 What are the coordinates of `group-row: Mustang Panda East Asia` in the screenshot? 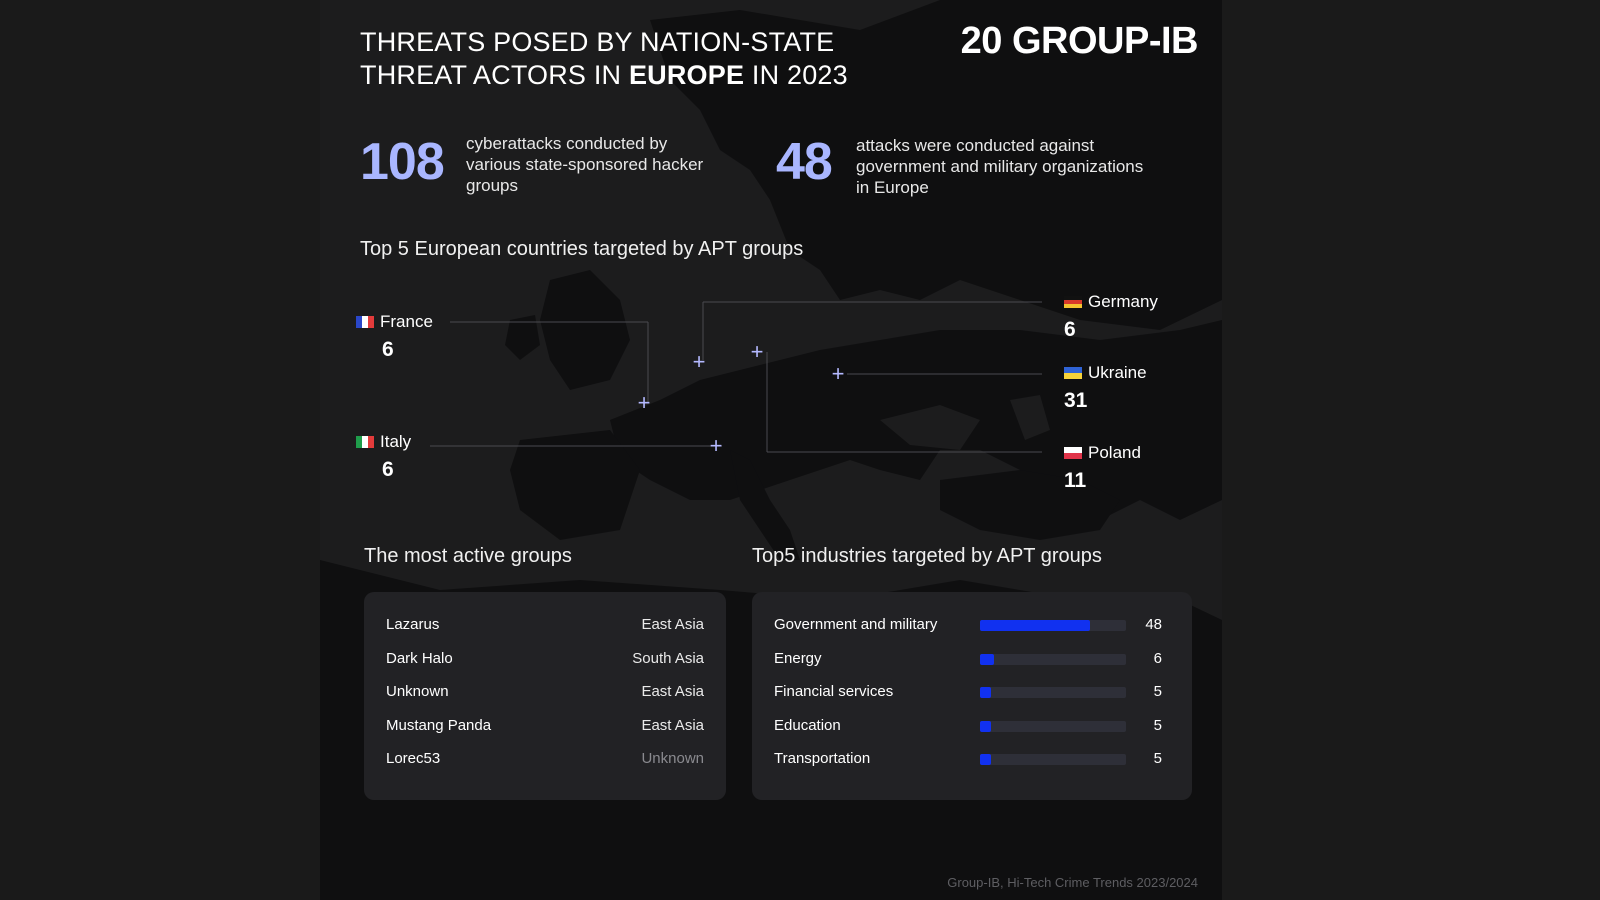 It's located at (545, 727).